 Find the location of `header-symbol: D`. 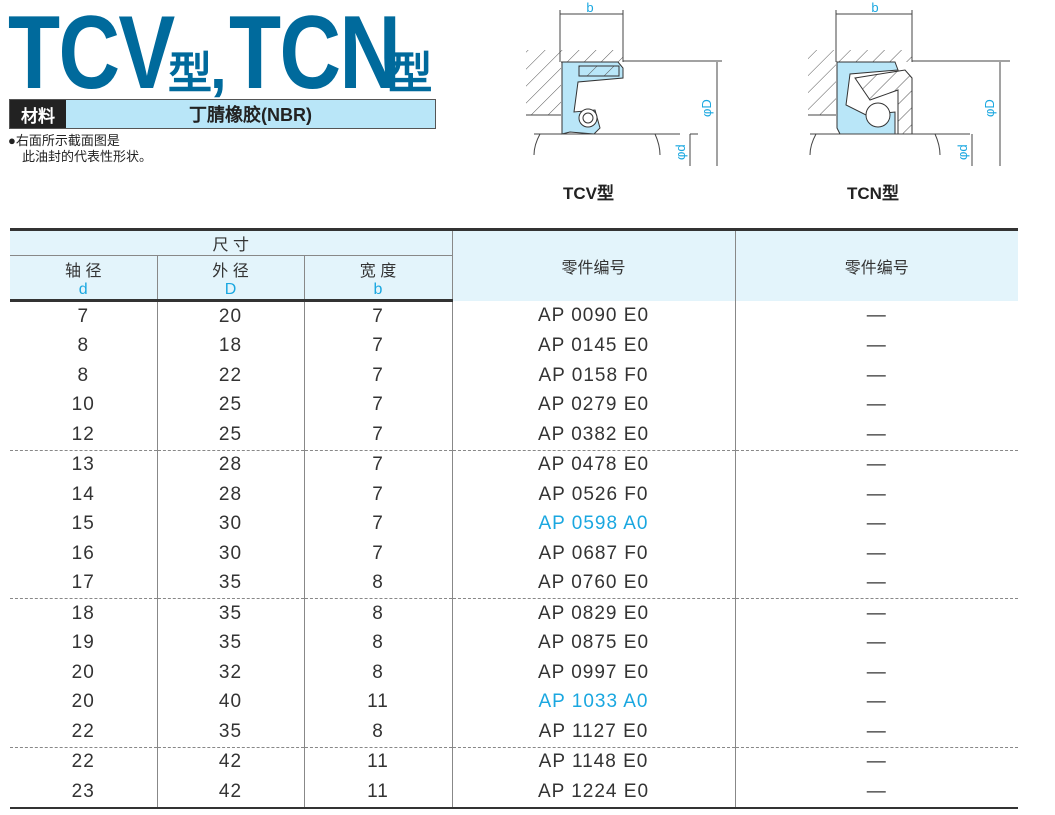

header-symbol: D is located at coordinates (230, 289).